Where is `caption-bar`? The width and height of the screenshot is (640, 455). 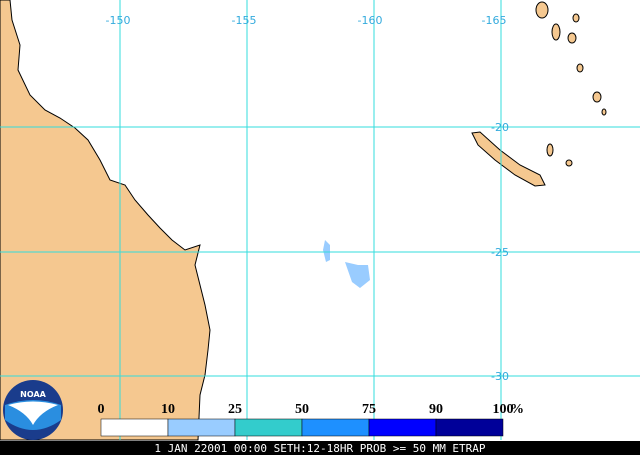 caption-bar is located at coordinates (320, 448).